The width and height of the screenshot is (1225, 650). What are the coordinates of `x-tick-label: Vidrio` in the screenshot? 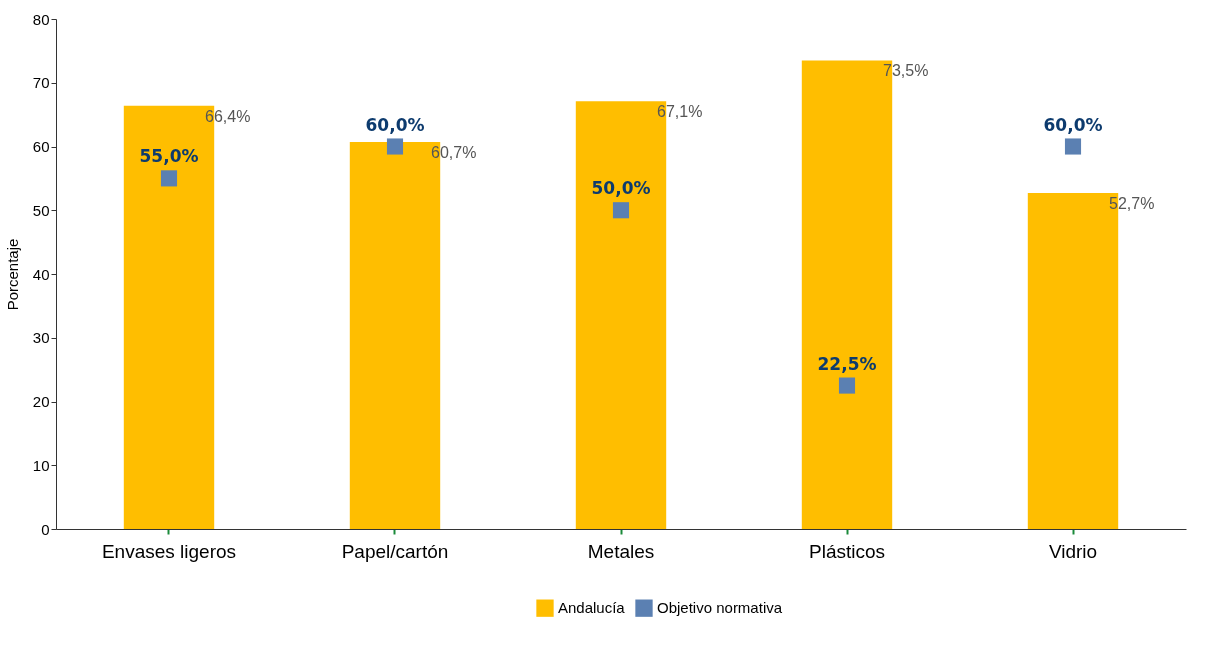 It's located at (1073, 551).